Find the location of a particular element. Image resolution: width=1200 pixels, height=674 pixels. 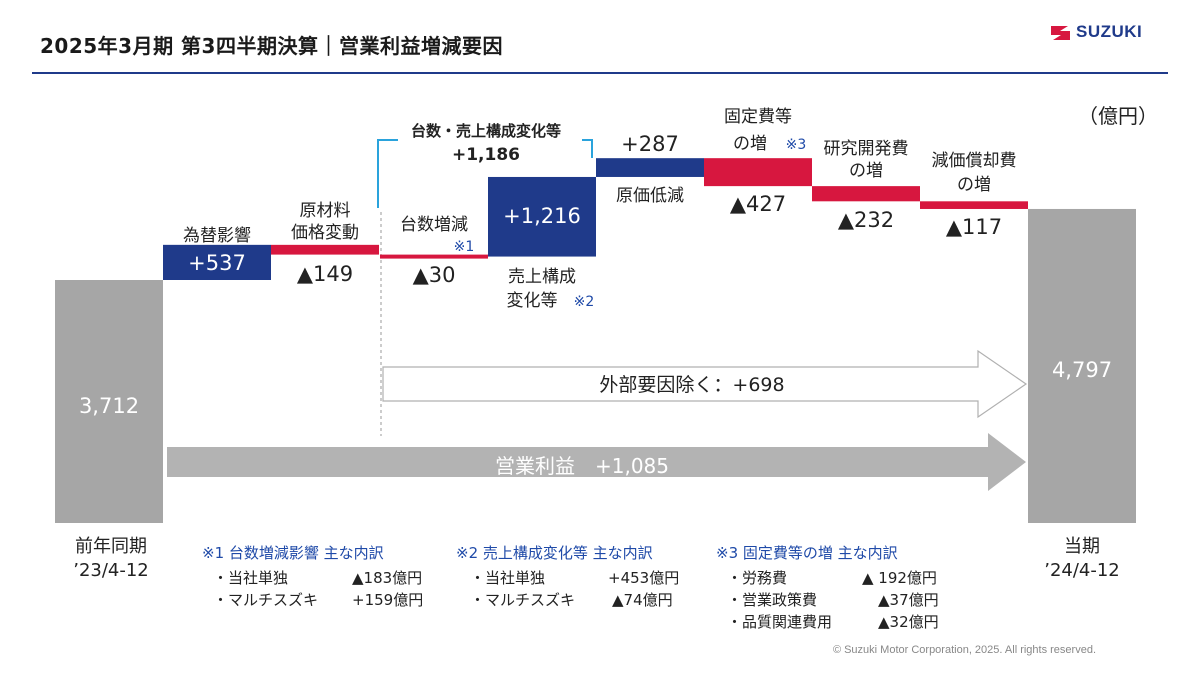

external-arrow-label: 外部要因除く：+698 is located at coordinates (692, 385).